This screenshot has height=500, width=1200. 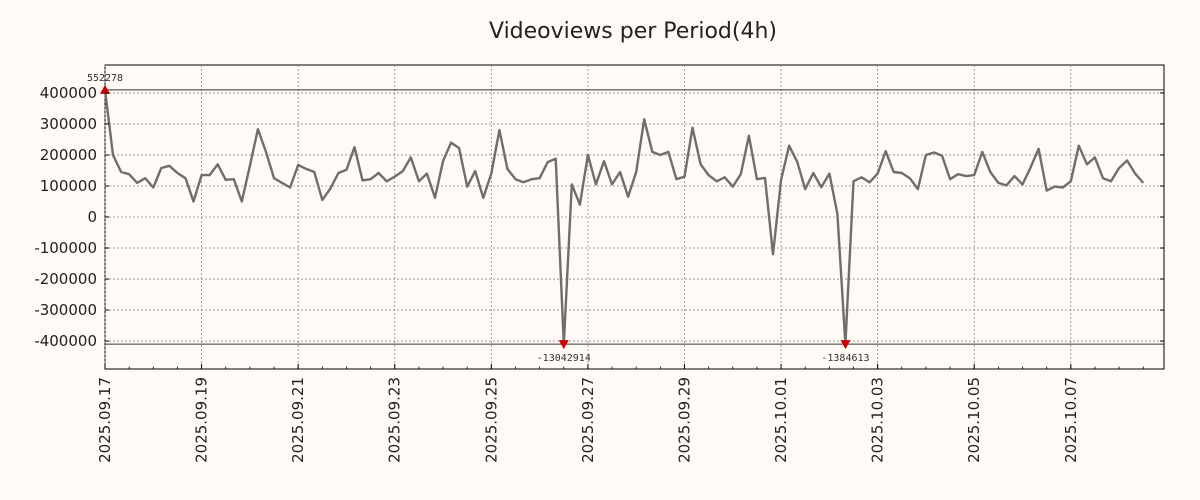 I want to click on y-tick-label: 0, so click(x=92, y=217).